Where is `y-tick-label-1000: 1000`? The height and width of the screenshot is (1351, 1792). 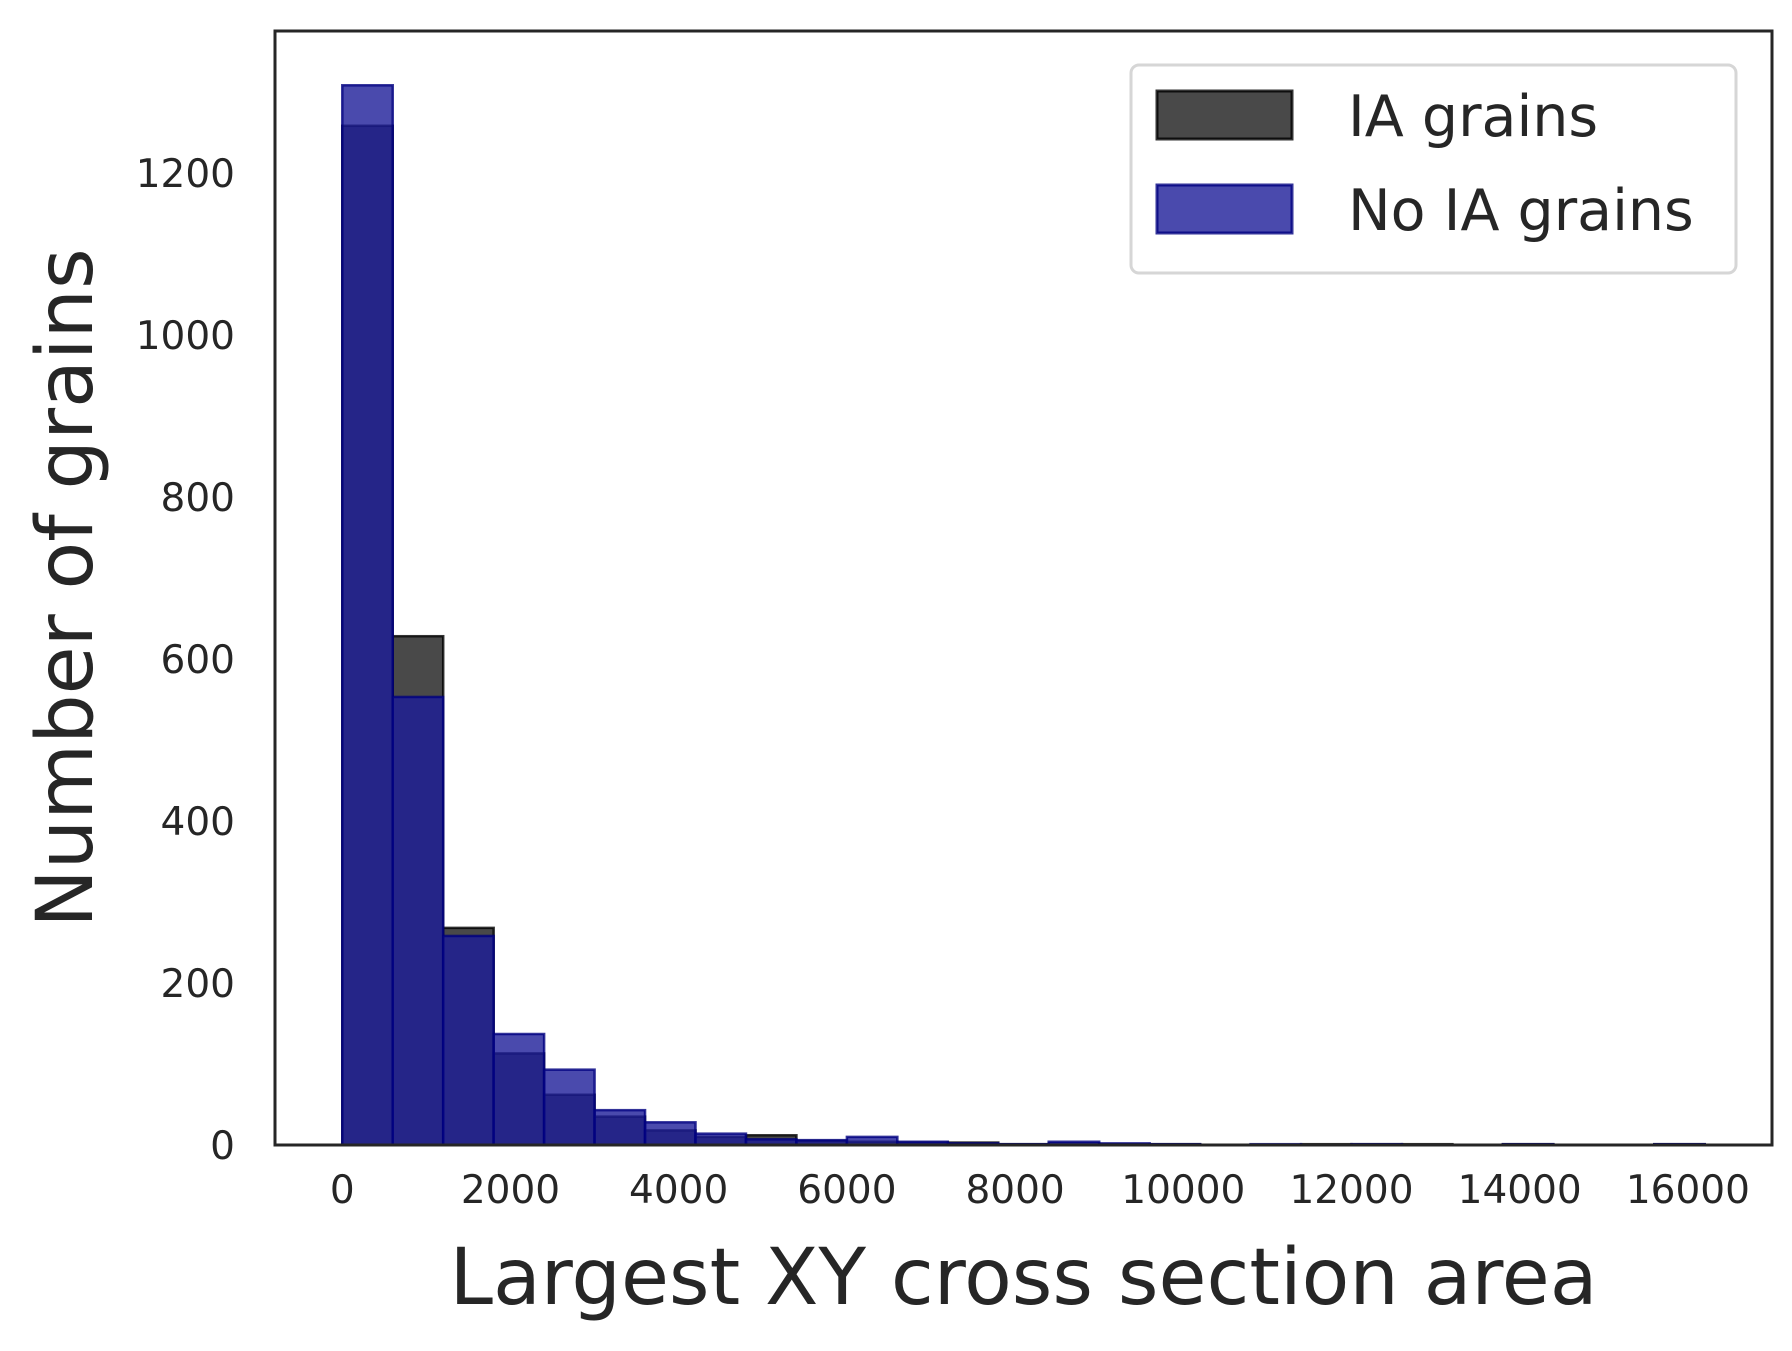 y-tick-label-1000: 1000 is located at coordinates (185, 336).